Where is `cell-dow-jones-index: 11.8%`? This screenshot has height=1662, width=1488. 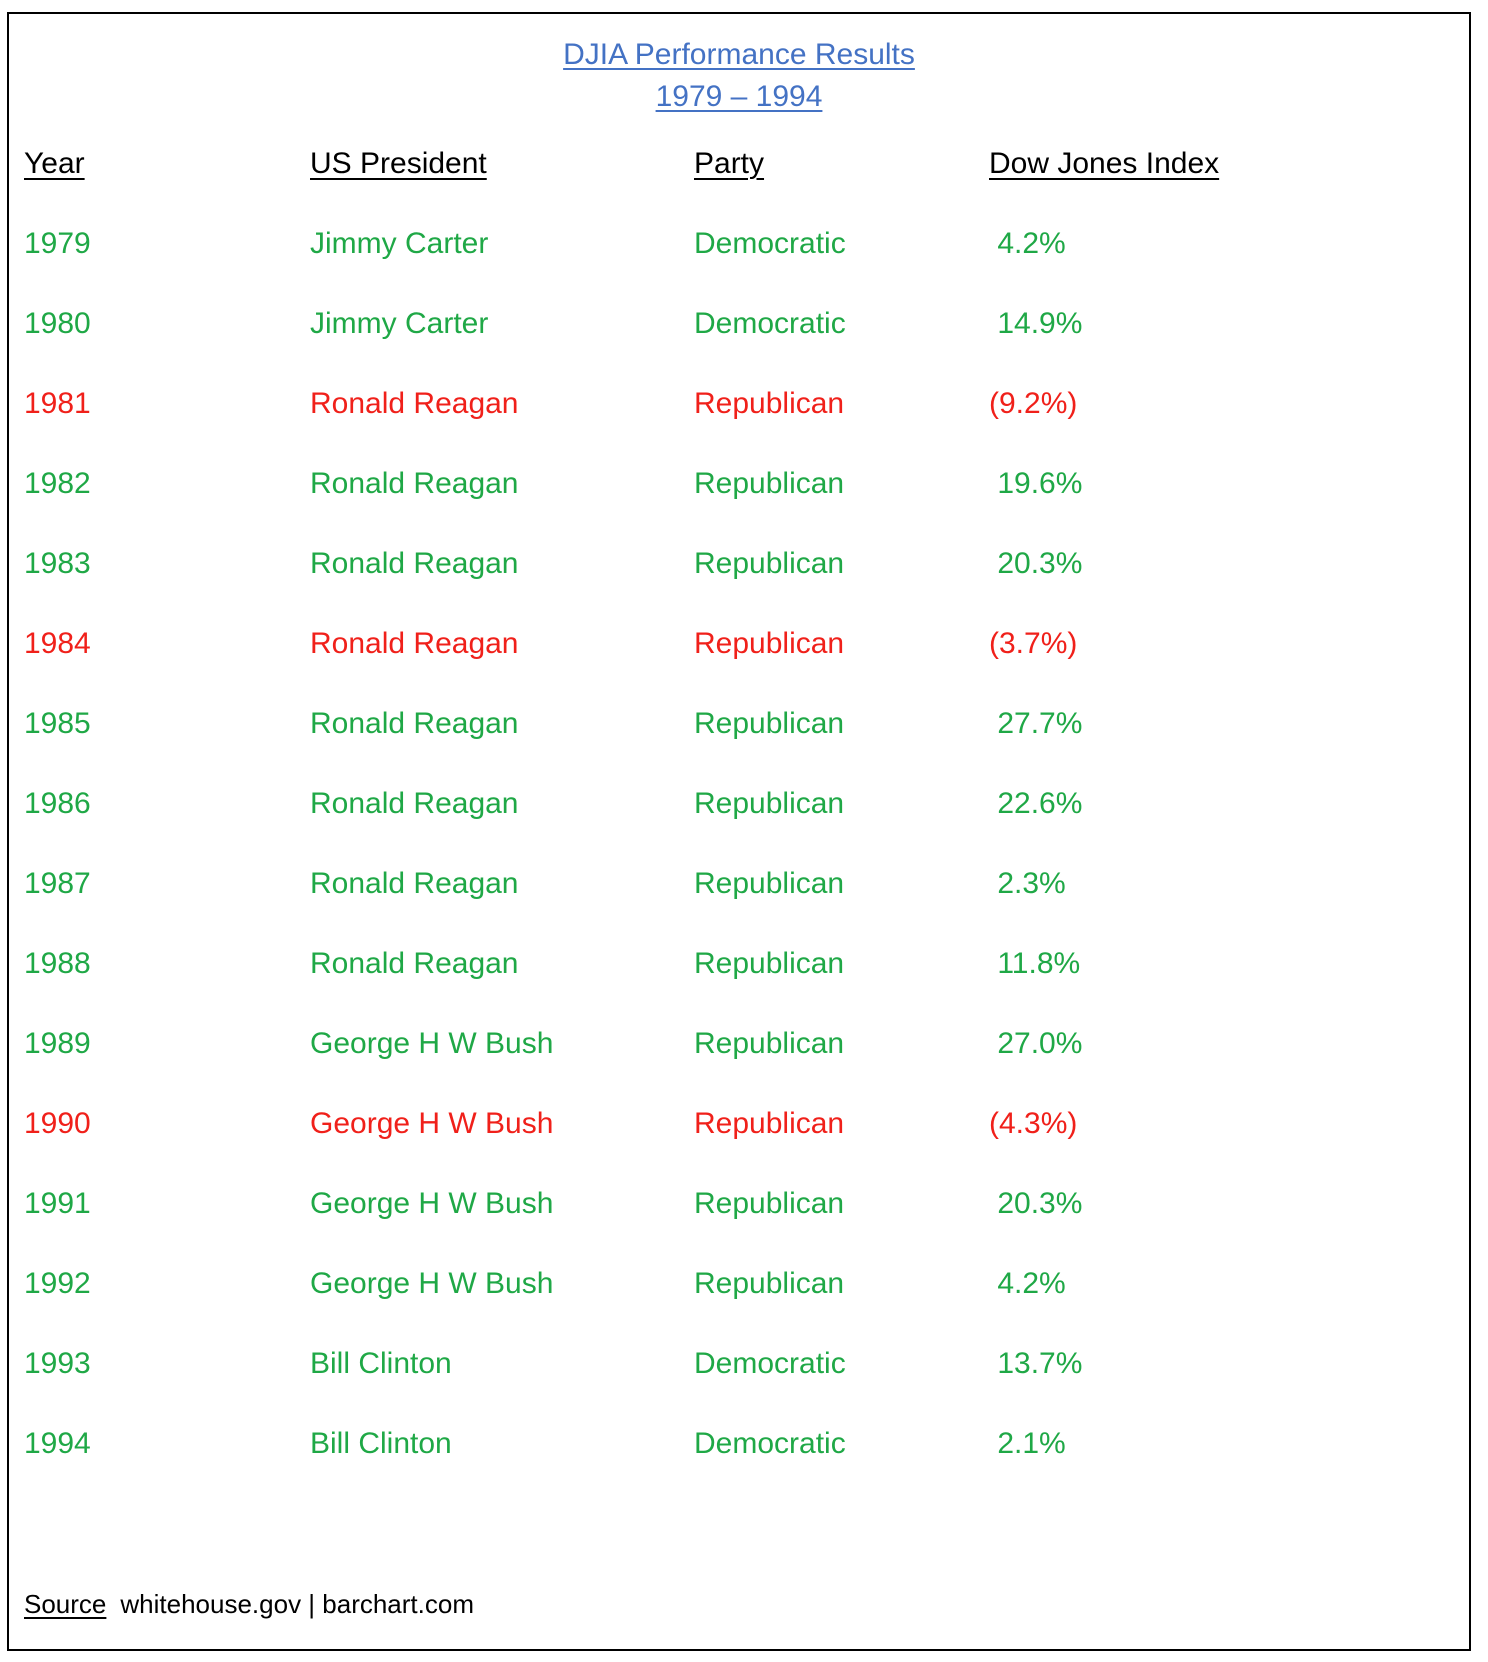
cell-dow-jones-index: 11.8% is located at coordinates (1035, 963).